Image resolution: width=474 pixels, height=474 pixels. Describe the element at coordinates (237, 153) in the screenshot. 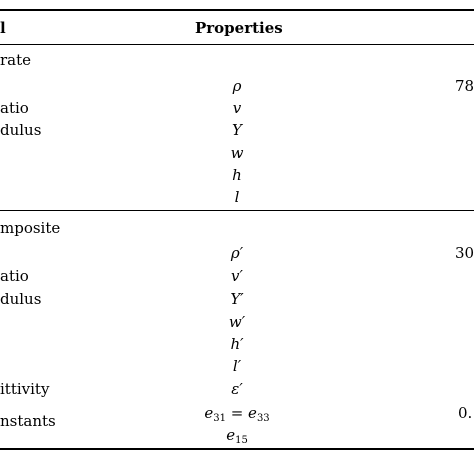

I see `symbol-w: w` at that location.